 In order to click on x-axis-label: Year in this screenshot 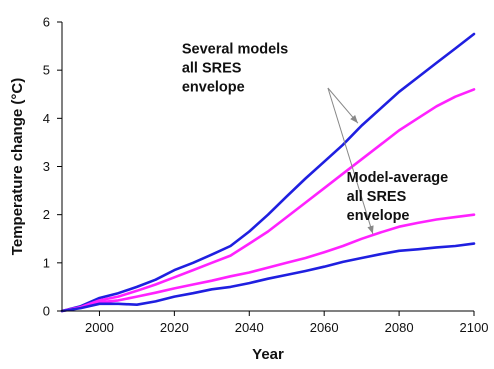, I will do `click(268, 354)`.